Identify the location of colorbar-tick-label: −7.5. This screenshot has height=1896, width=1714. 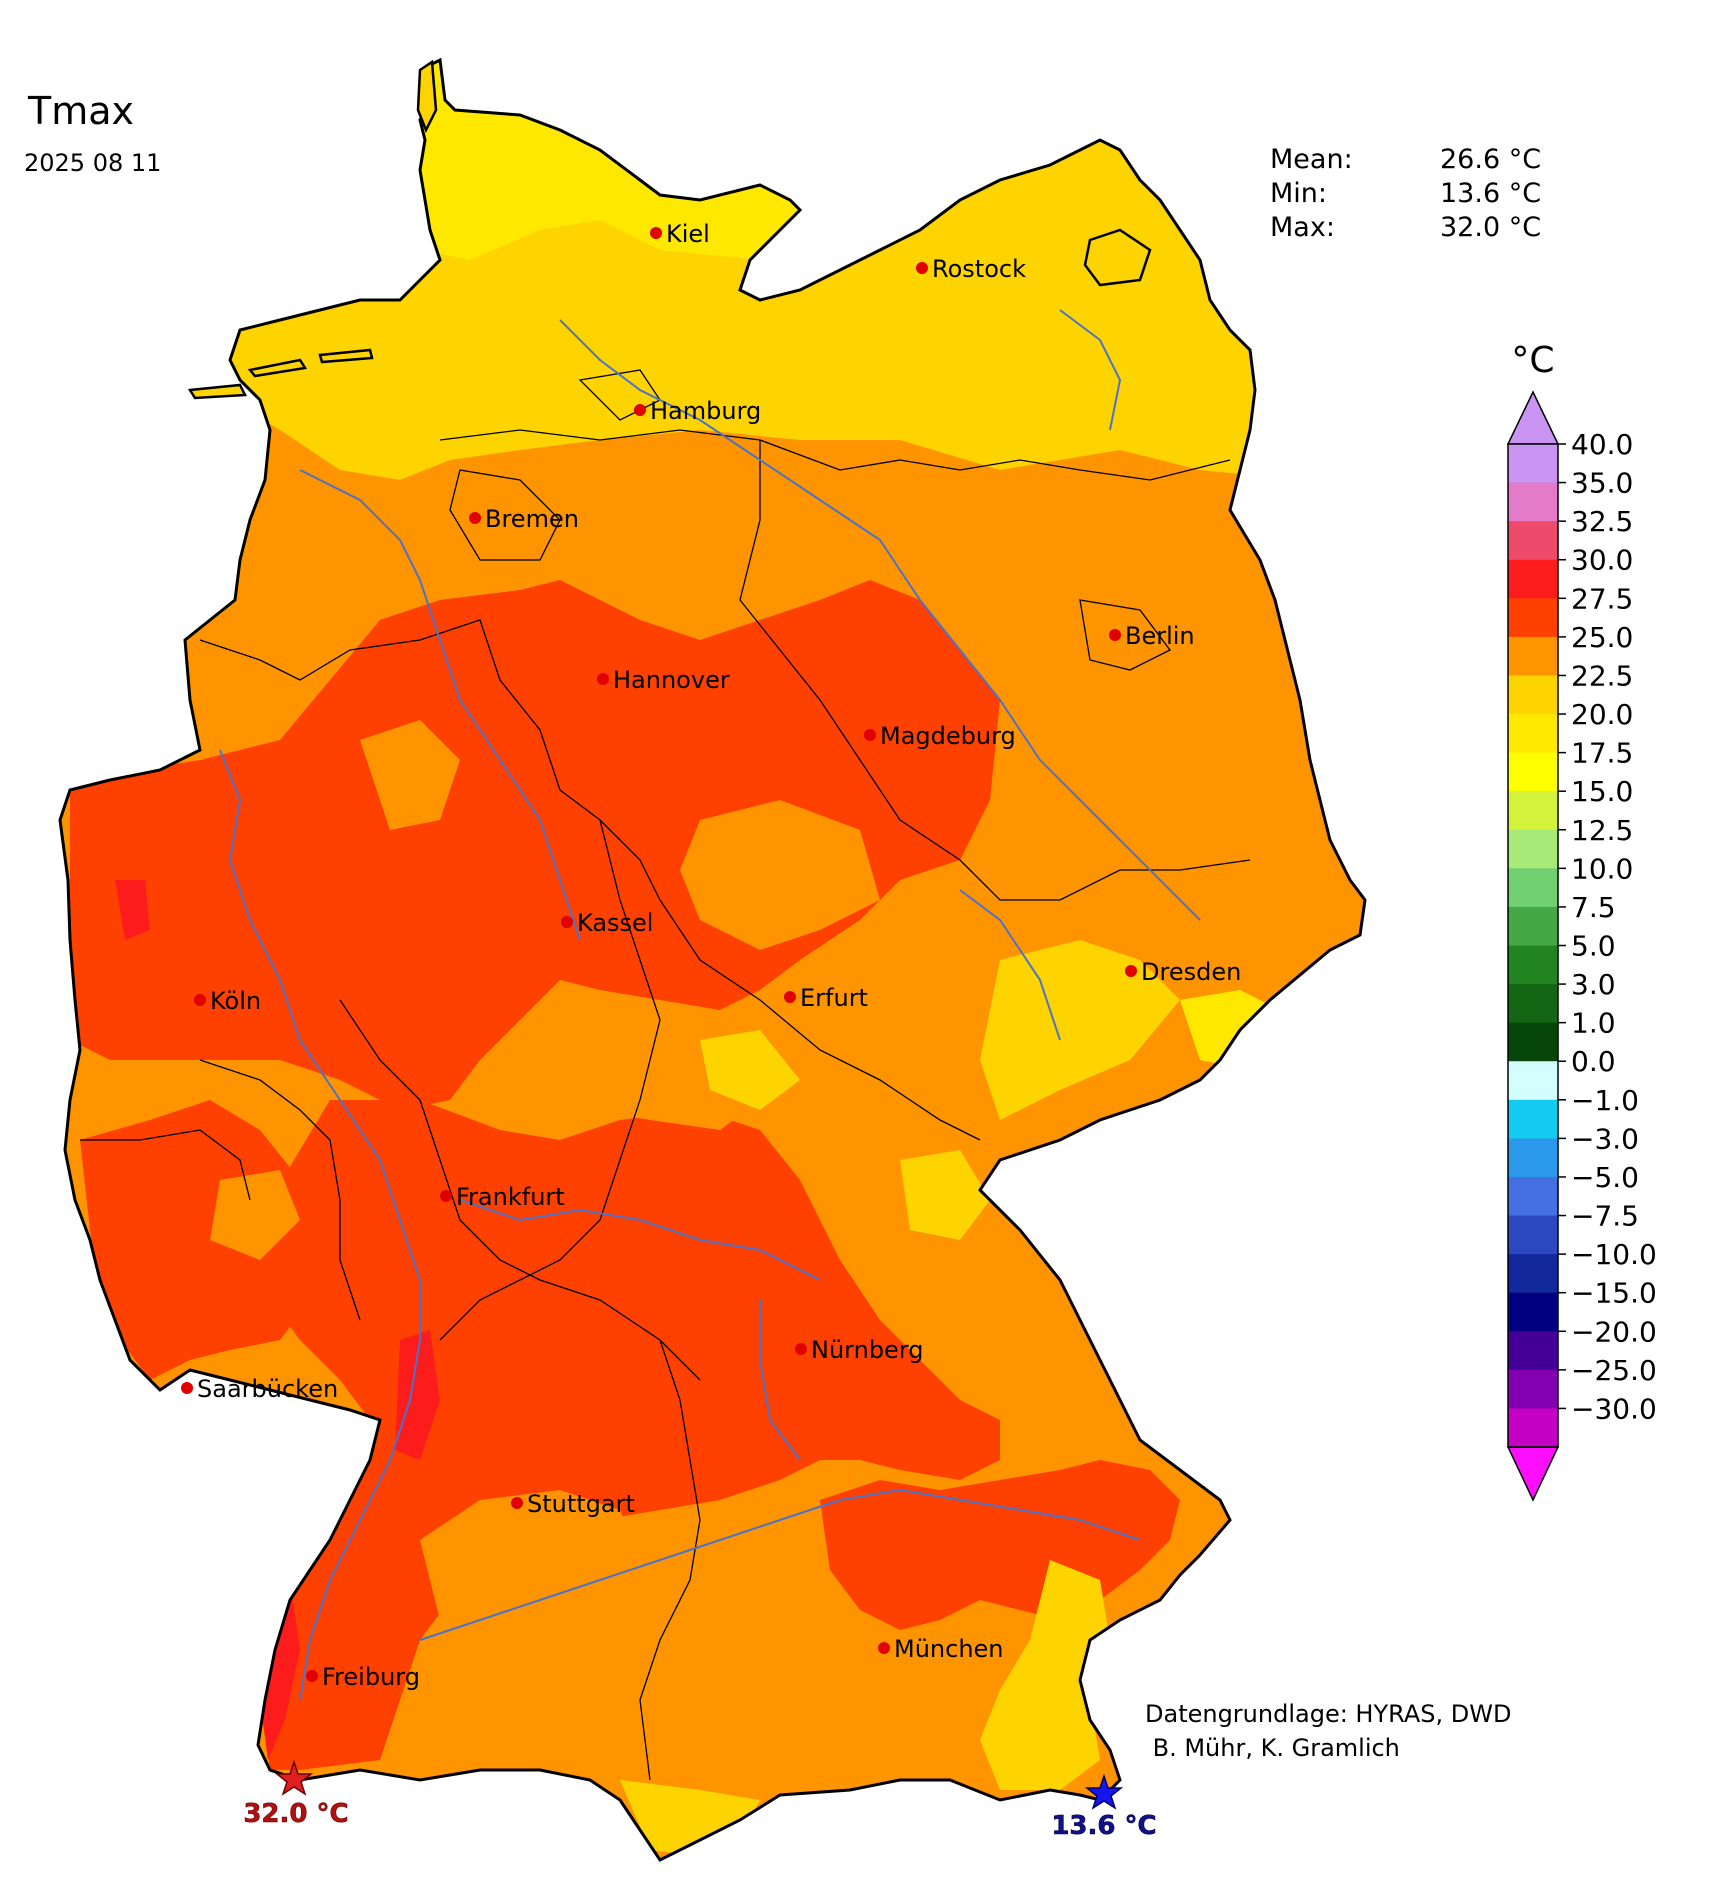
(1605, 1216).